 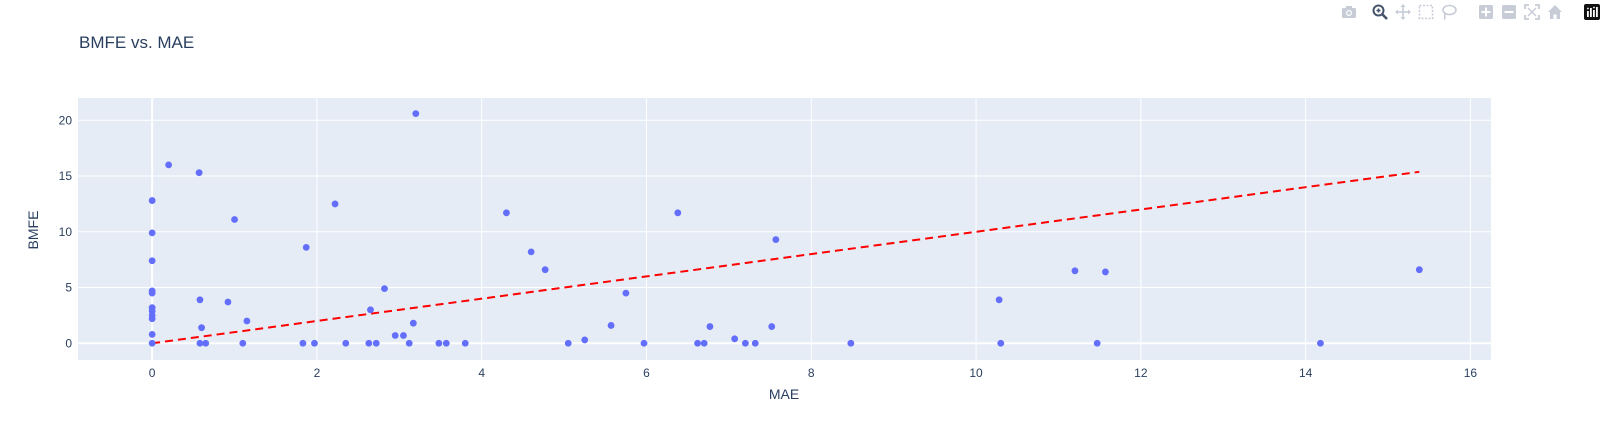 I want to click on zoom-in-icon, so click(x=1485, y=12).